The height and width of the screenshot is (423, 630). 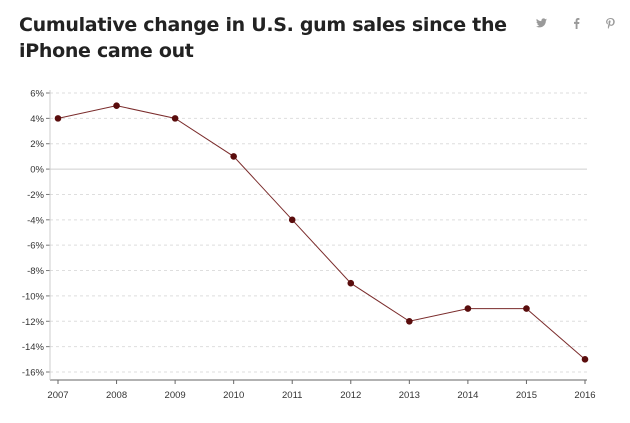 I want to click on facebook-share-button, so click(x=576, y=23).